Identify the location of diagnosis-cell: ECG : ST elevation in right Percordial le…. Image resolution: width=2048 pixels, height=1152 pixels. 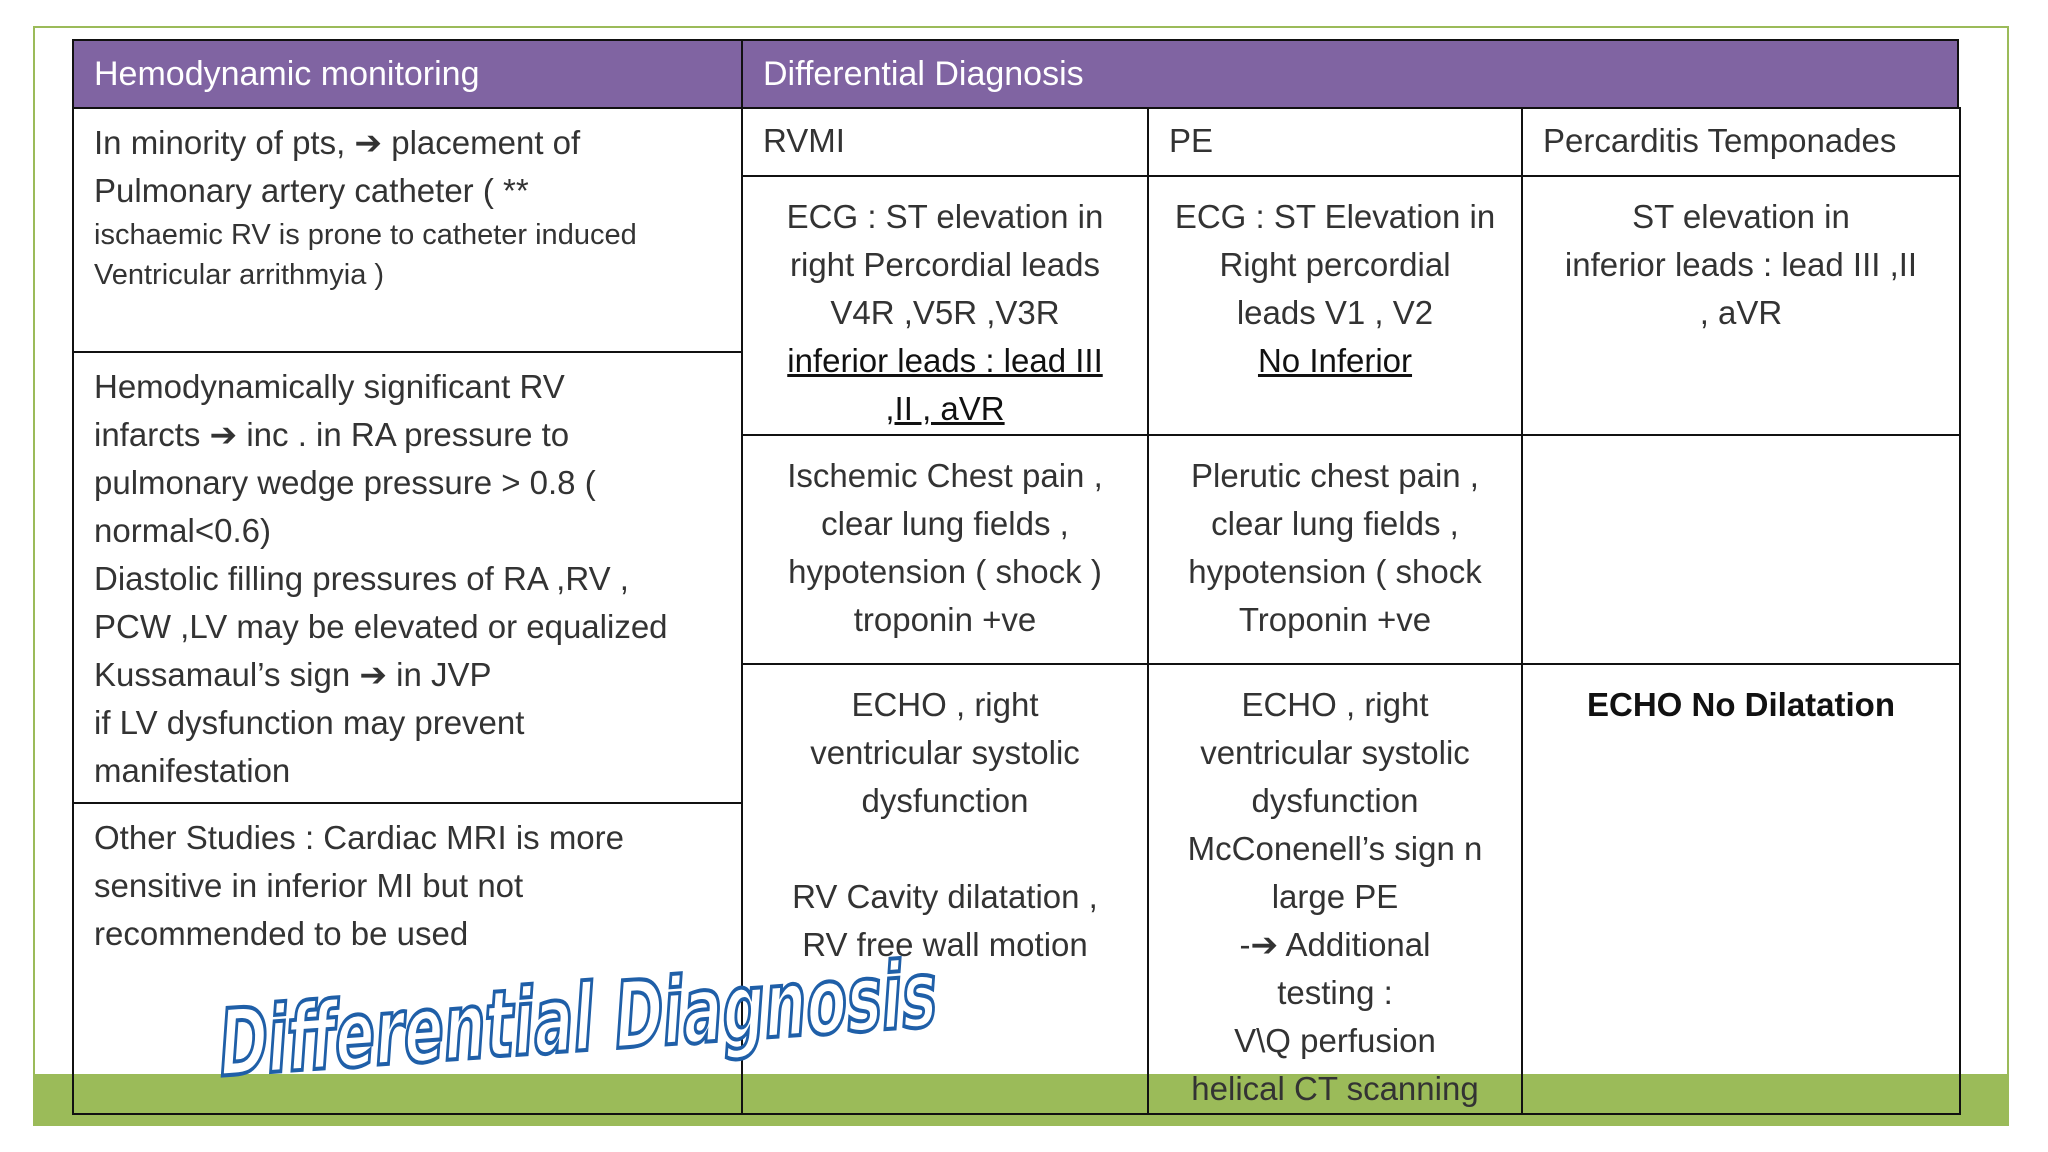
(945, 305).